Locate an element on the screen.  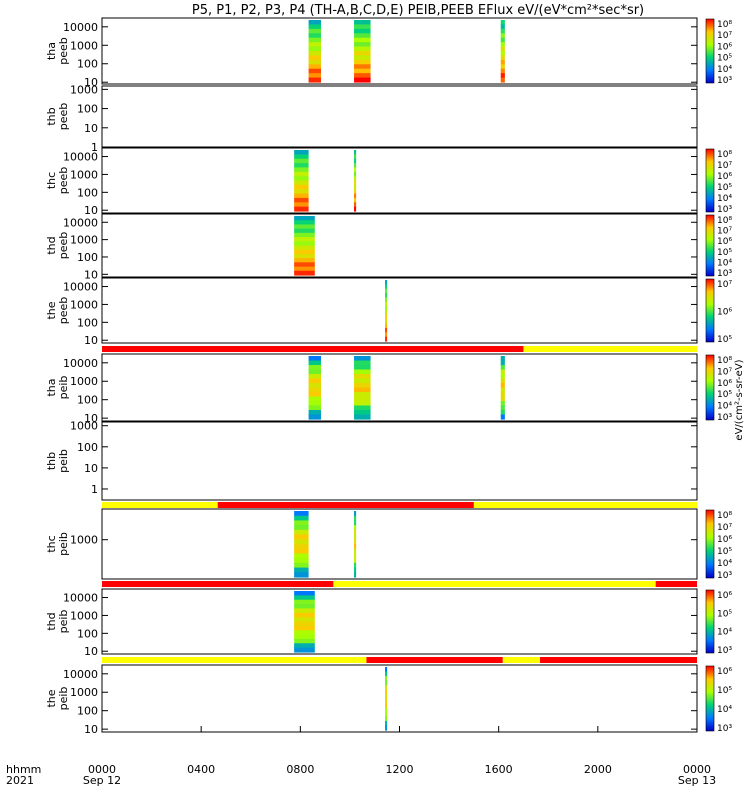
y-tick-label: 10000 is located at coordinates (80, 598).